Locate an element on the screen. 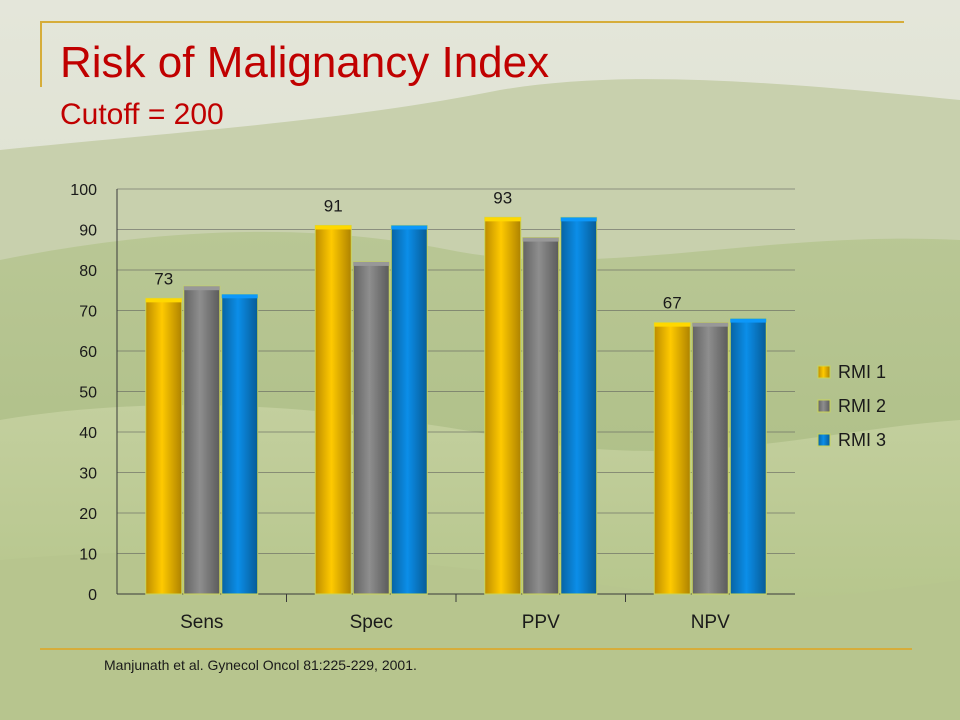  legend-label: RMI 1 is located at coordinates (862, 372).